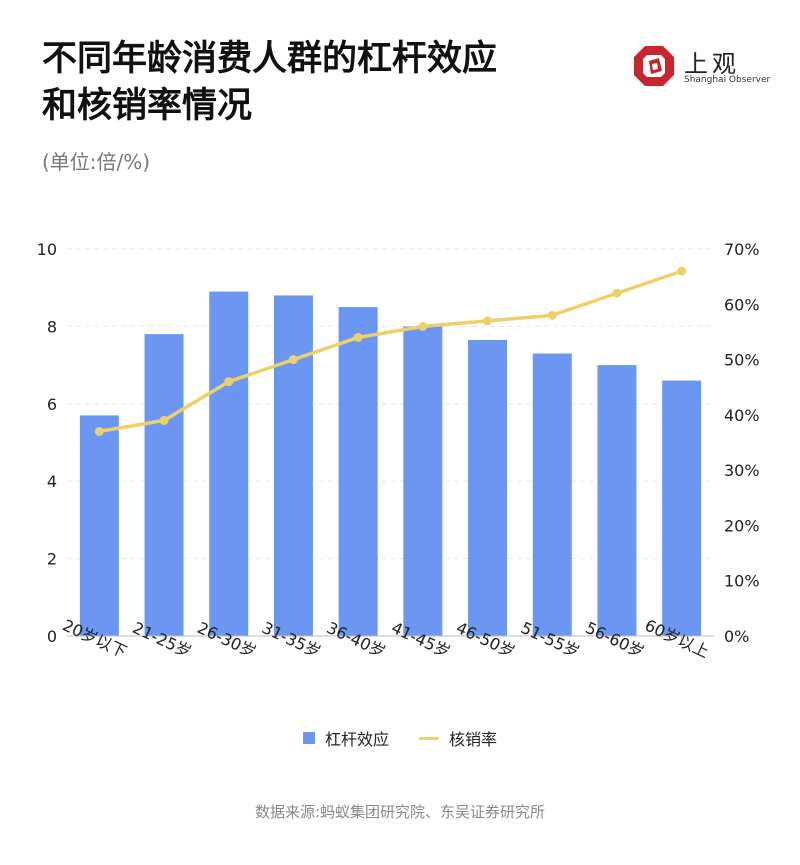 The height and width of the screenshot is (865, 800). I want to click on y-right-tick: 70%, so click(742, 249).